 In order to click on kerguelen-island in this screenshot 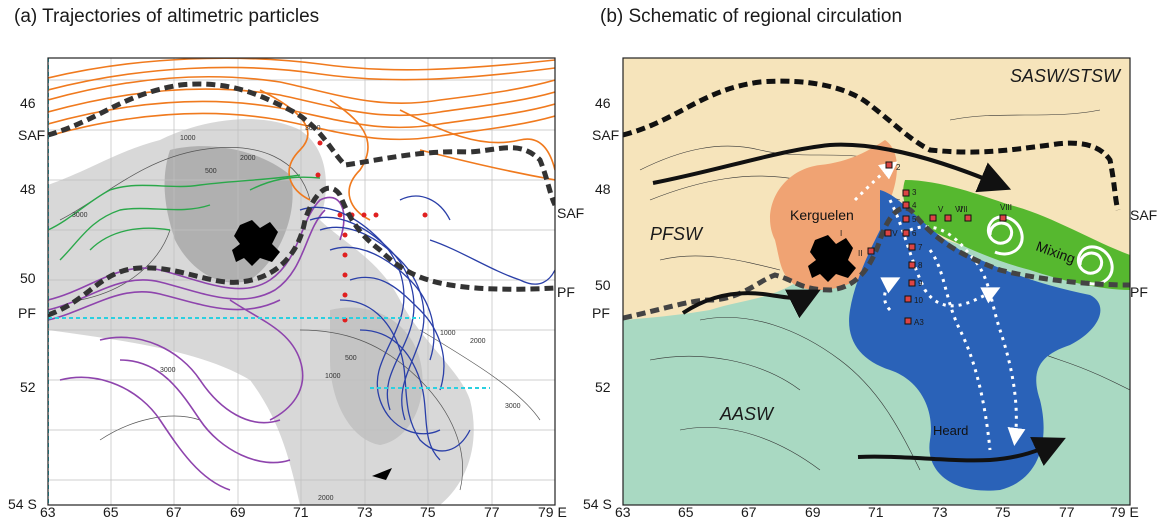, I will do `click(256, 243)`.